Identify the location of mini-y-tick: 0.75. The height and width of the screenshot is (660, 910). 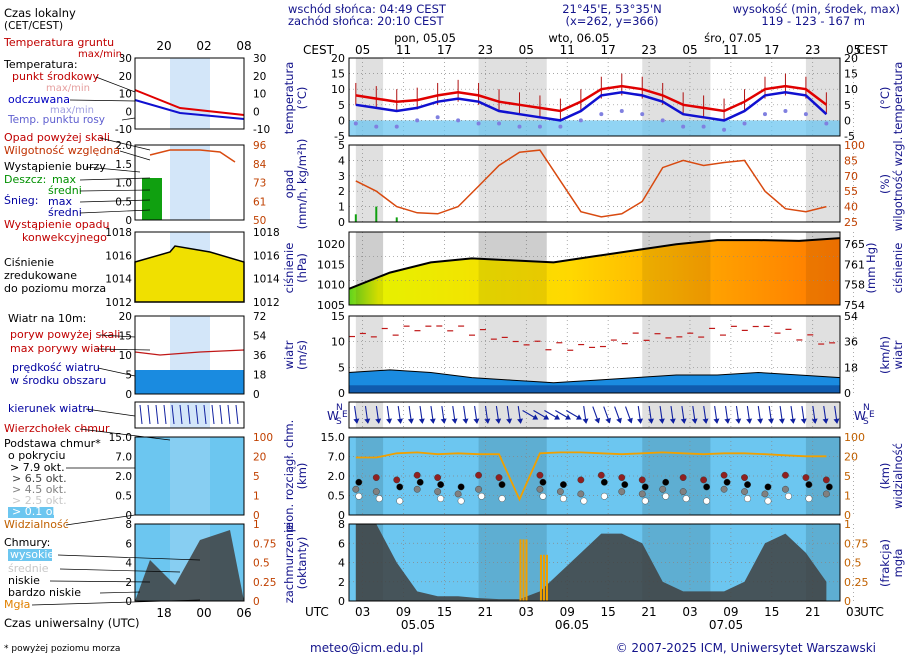
(264, 544).